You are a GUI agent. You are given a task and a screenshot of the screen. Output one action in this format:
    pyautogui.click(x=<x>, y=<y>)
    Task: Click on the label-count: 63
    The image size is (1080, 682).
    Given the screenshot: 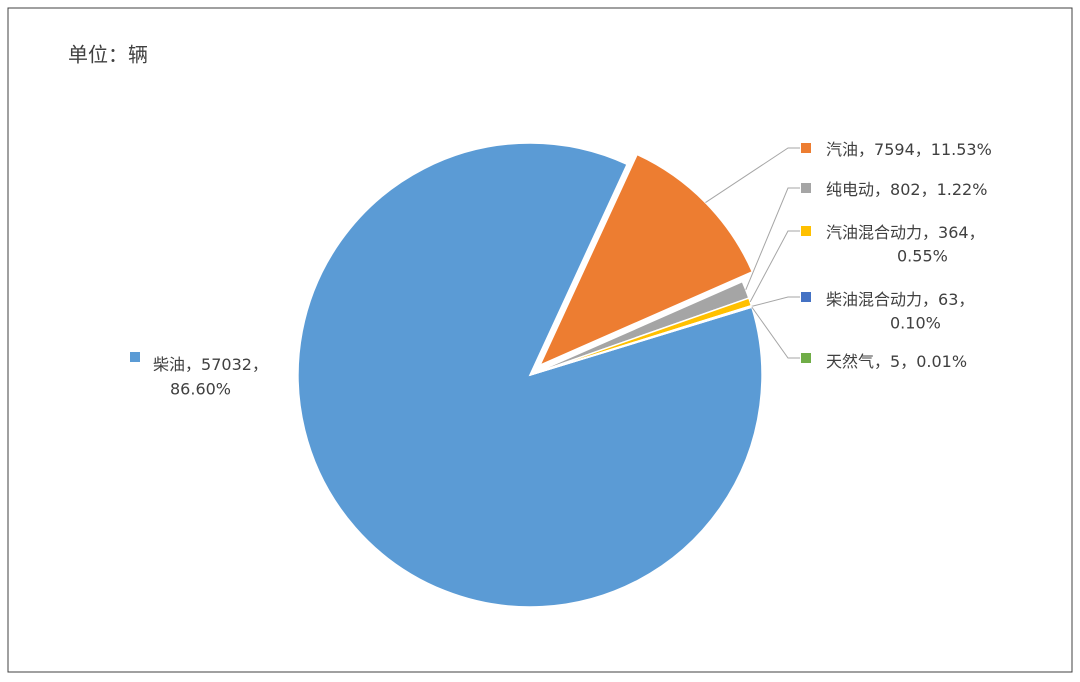 What is the action you would take?
    pyautogui.click(x=948, y=299)
    